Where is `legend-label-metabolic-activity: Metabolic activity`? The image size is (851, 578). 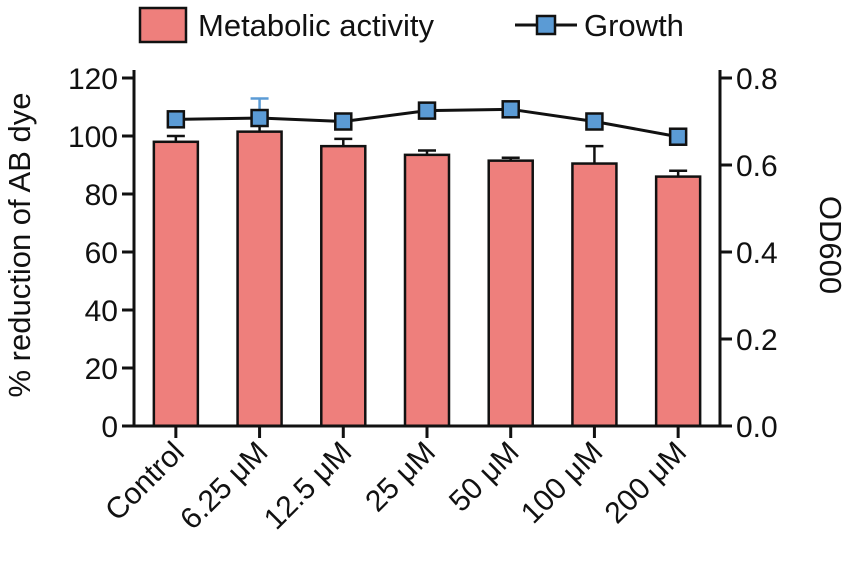
legend-label-metabolic-activity: Metabolic activity is located at coordinates (316, 25).